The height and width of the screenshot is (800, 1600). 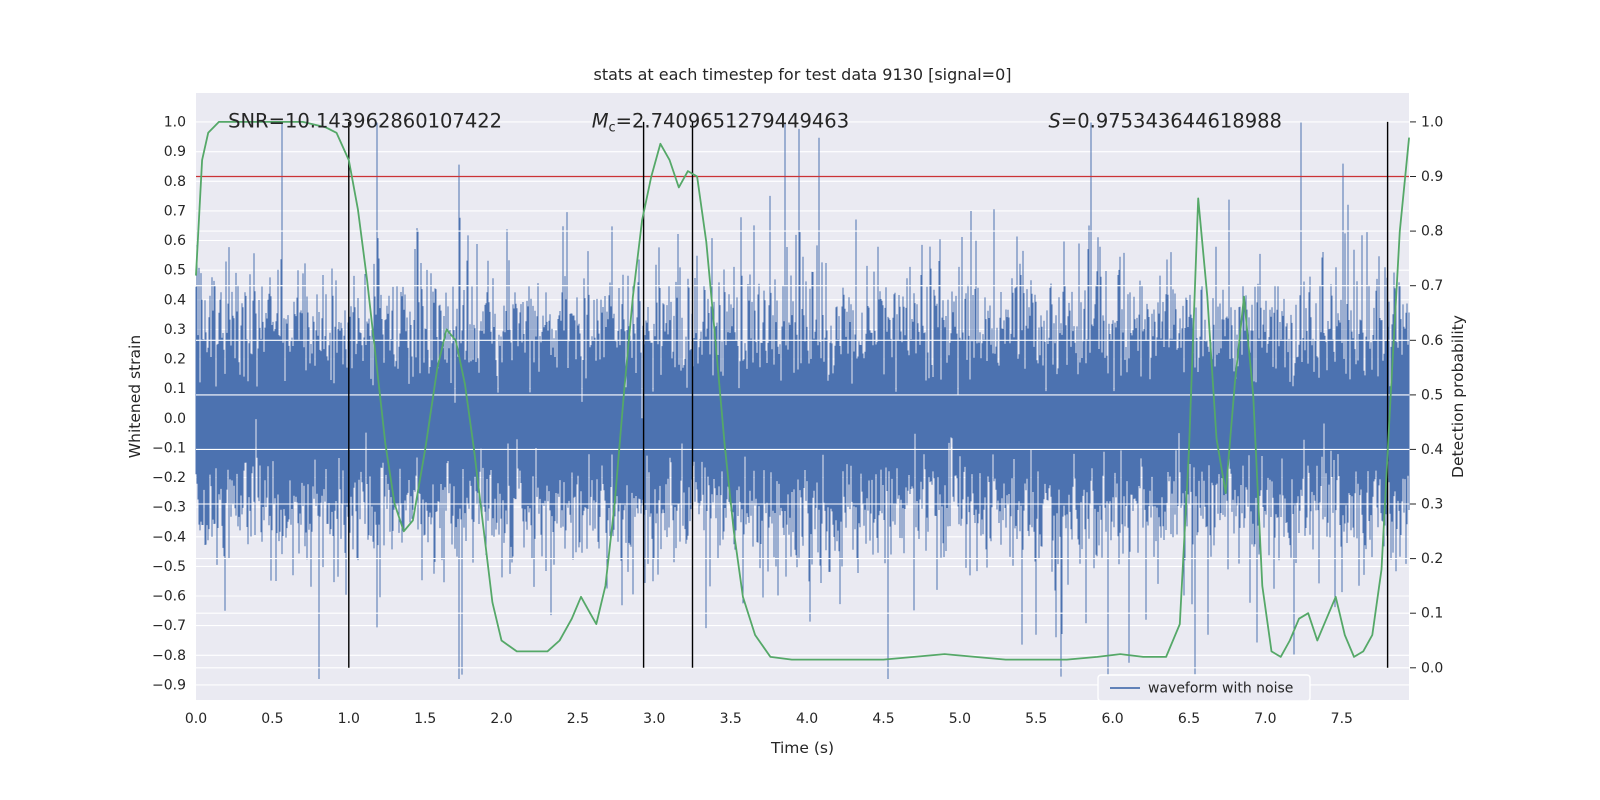 What do you see at coordinates (1036, 719) in the screenshot?
I see `x-tick-label: 5.5` at bounding box center [1036, 719].